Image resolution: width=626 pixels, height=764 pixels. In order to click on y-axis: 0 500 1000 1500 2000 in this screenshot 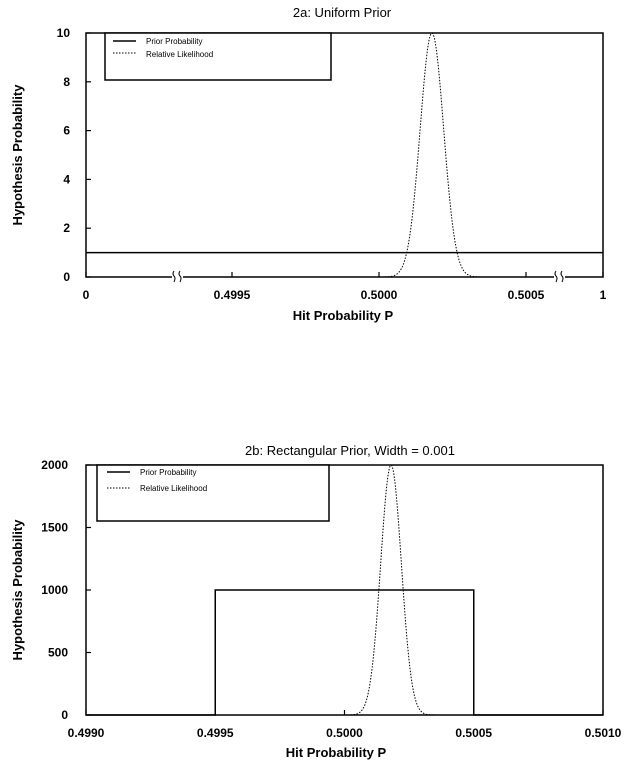, I will do `click(66, 590)`.